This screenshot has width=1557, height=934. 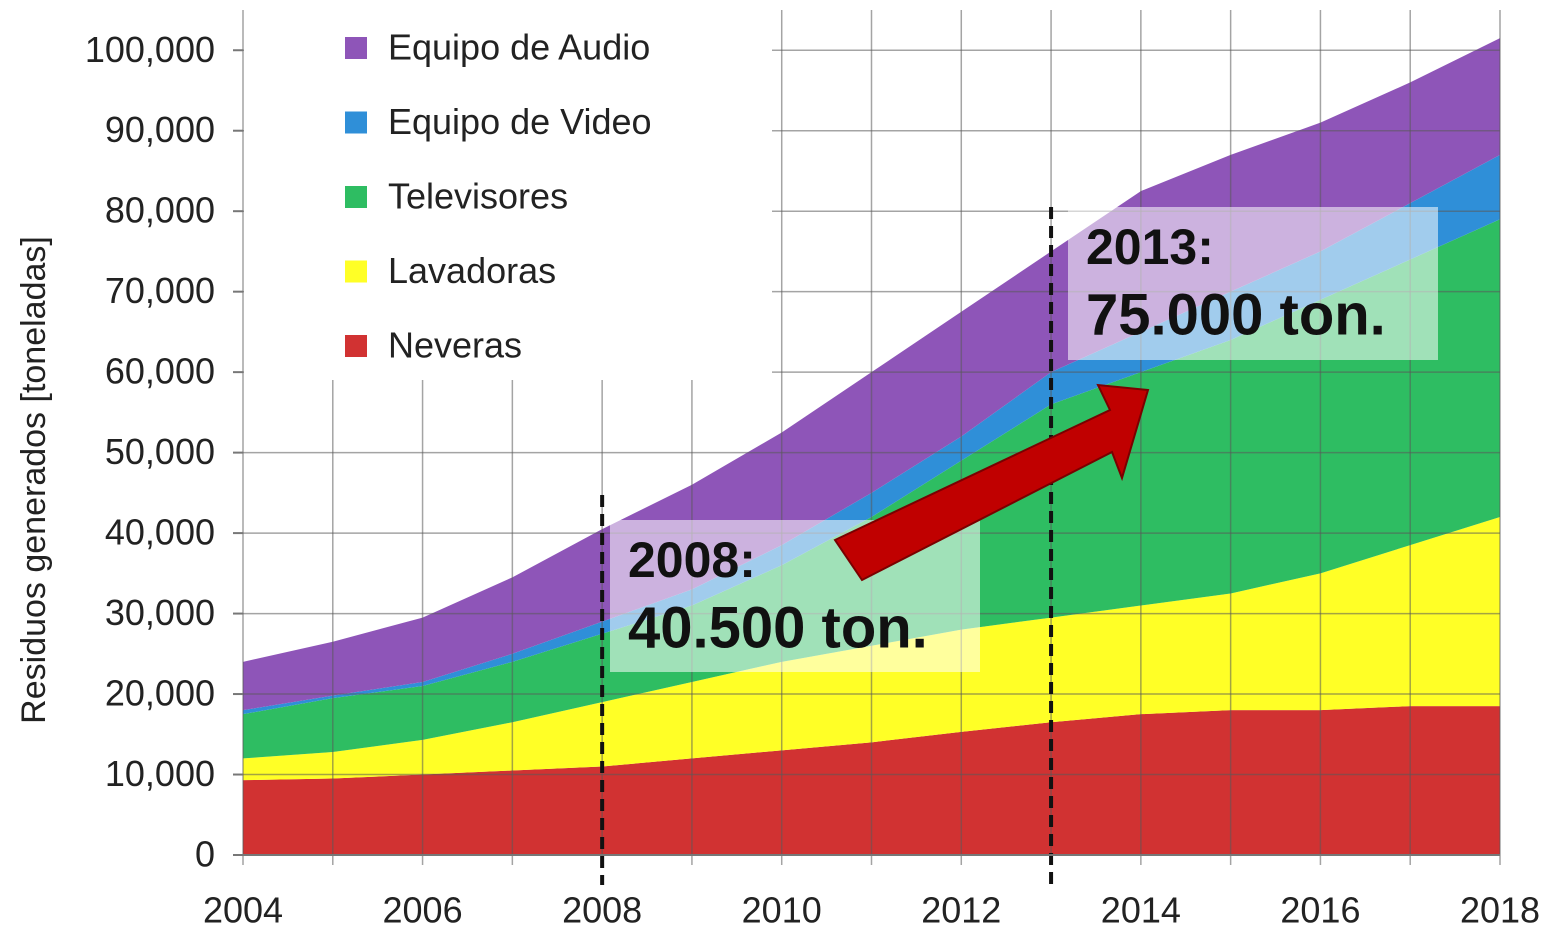 I want to click on y-tick-label: 40,000, so click(x=160, y=532).